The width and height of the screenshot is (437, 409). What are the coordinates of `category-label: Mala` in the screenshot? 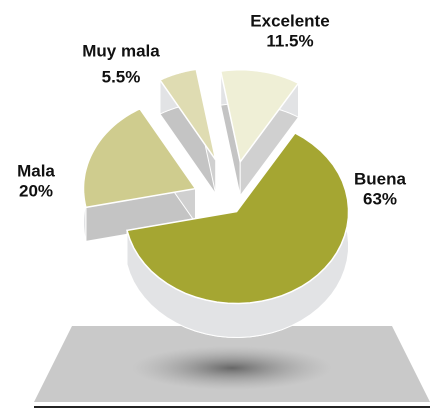 It's located at (36, 170).